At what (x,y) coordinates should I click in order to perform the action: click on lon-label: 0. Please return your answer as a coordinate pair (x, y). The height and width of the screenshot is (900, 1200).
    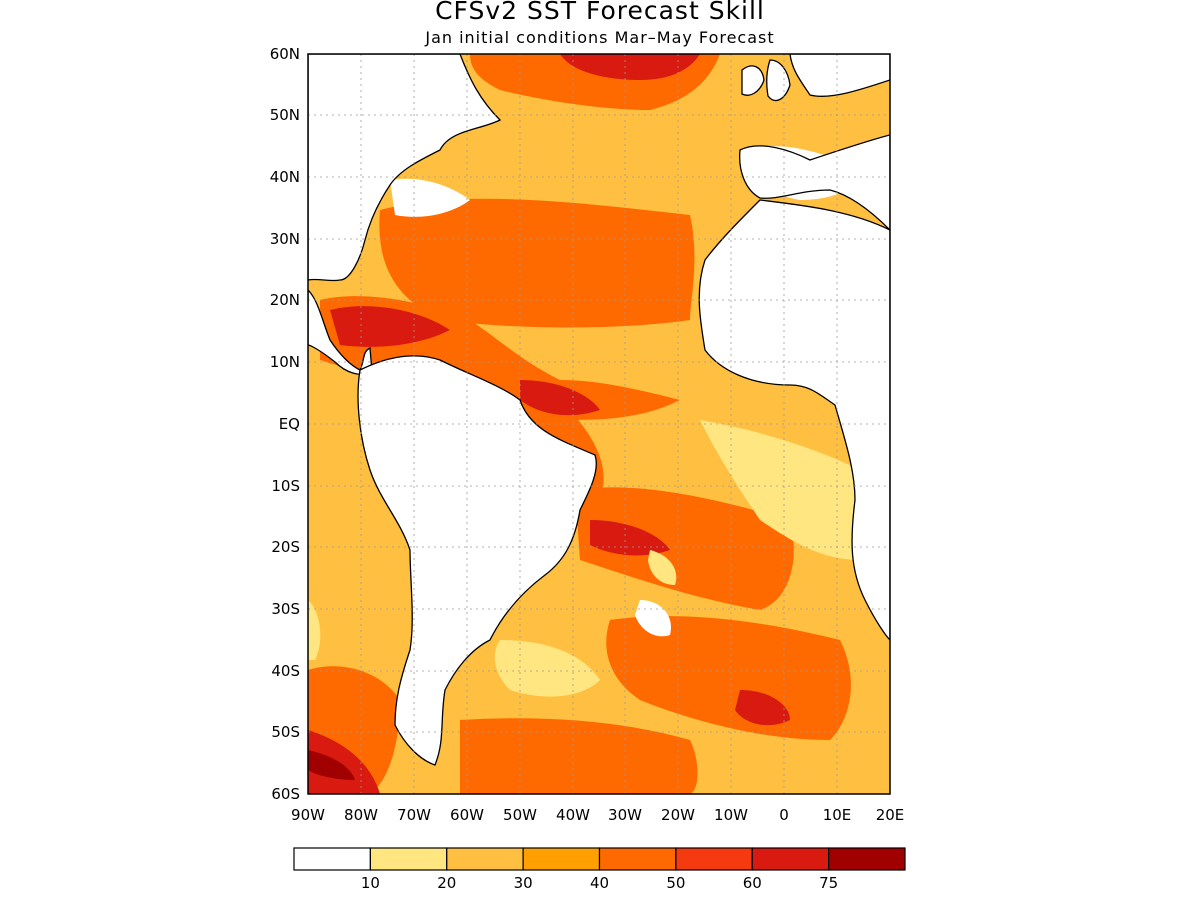
    Looking at the image, I should click on (784, 815).